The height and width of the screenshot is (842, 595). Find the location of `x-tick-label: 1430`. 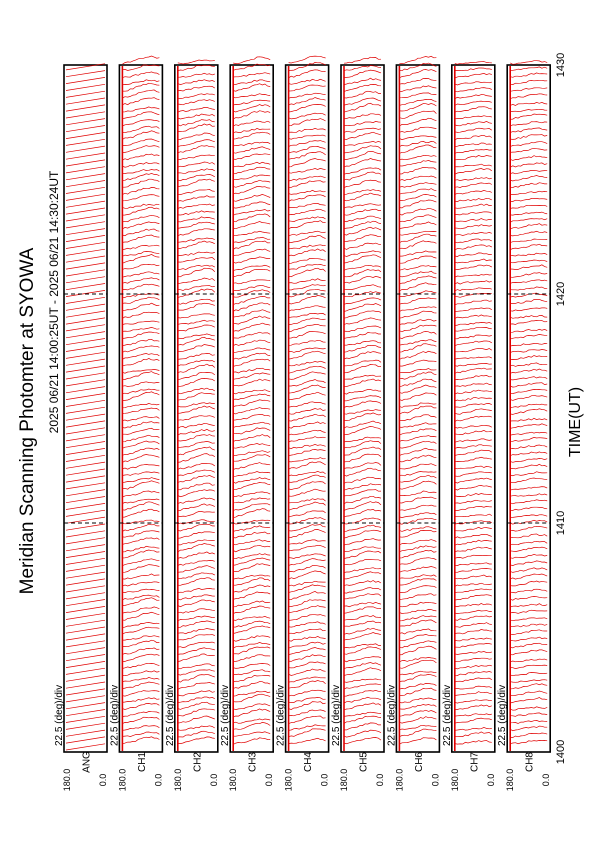

x-tick-label: 1430 is located at coordinates (561, 65).